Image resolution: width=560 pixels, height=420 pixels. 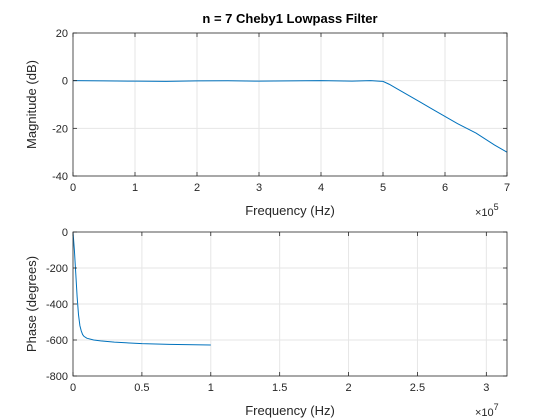 I want to click on magnitude-x-tick-label: 3, so click(x=259, y=188).